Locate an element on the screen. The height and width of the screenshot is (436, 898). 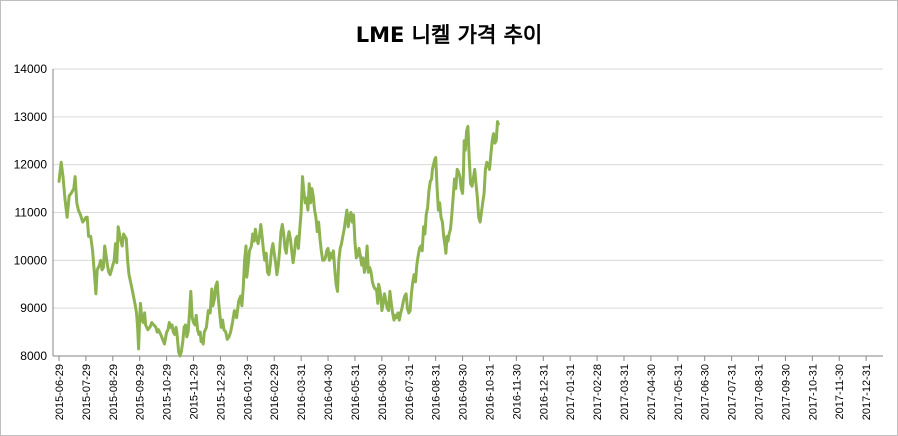
x-tick-label: 2016-01-29 is located at coordinates (248, 392).